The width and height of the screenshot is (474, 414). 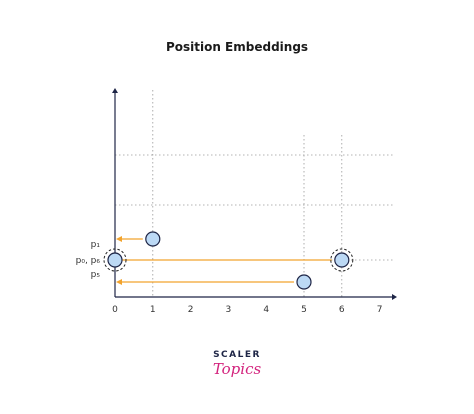 I want to click on projection-label: p₁, so click(x=96, y=245).